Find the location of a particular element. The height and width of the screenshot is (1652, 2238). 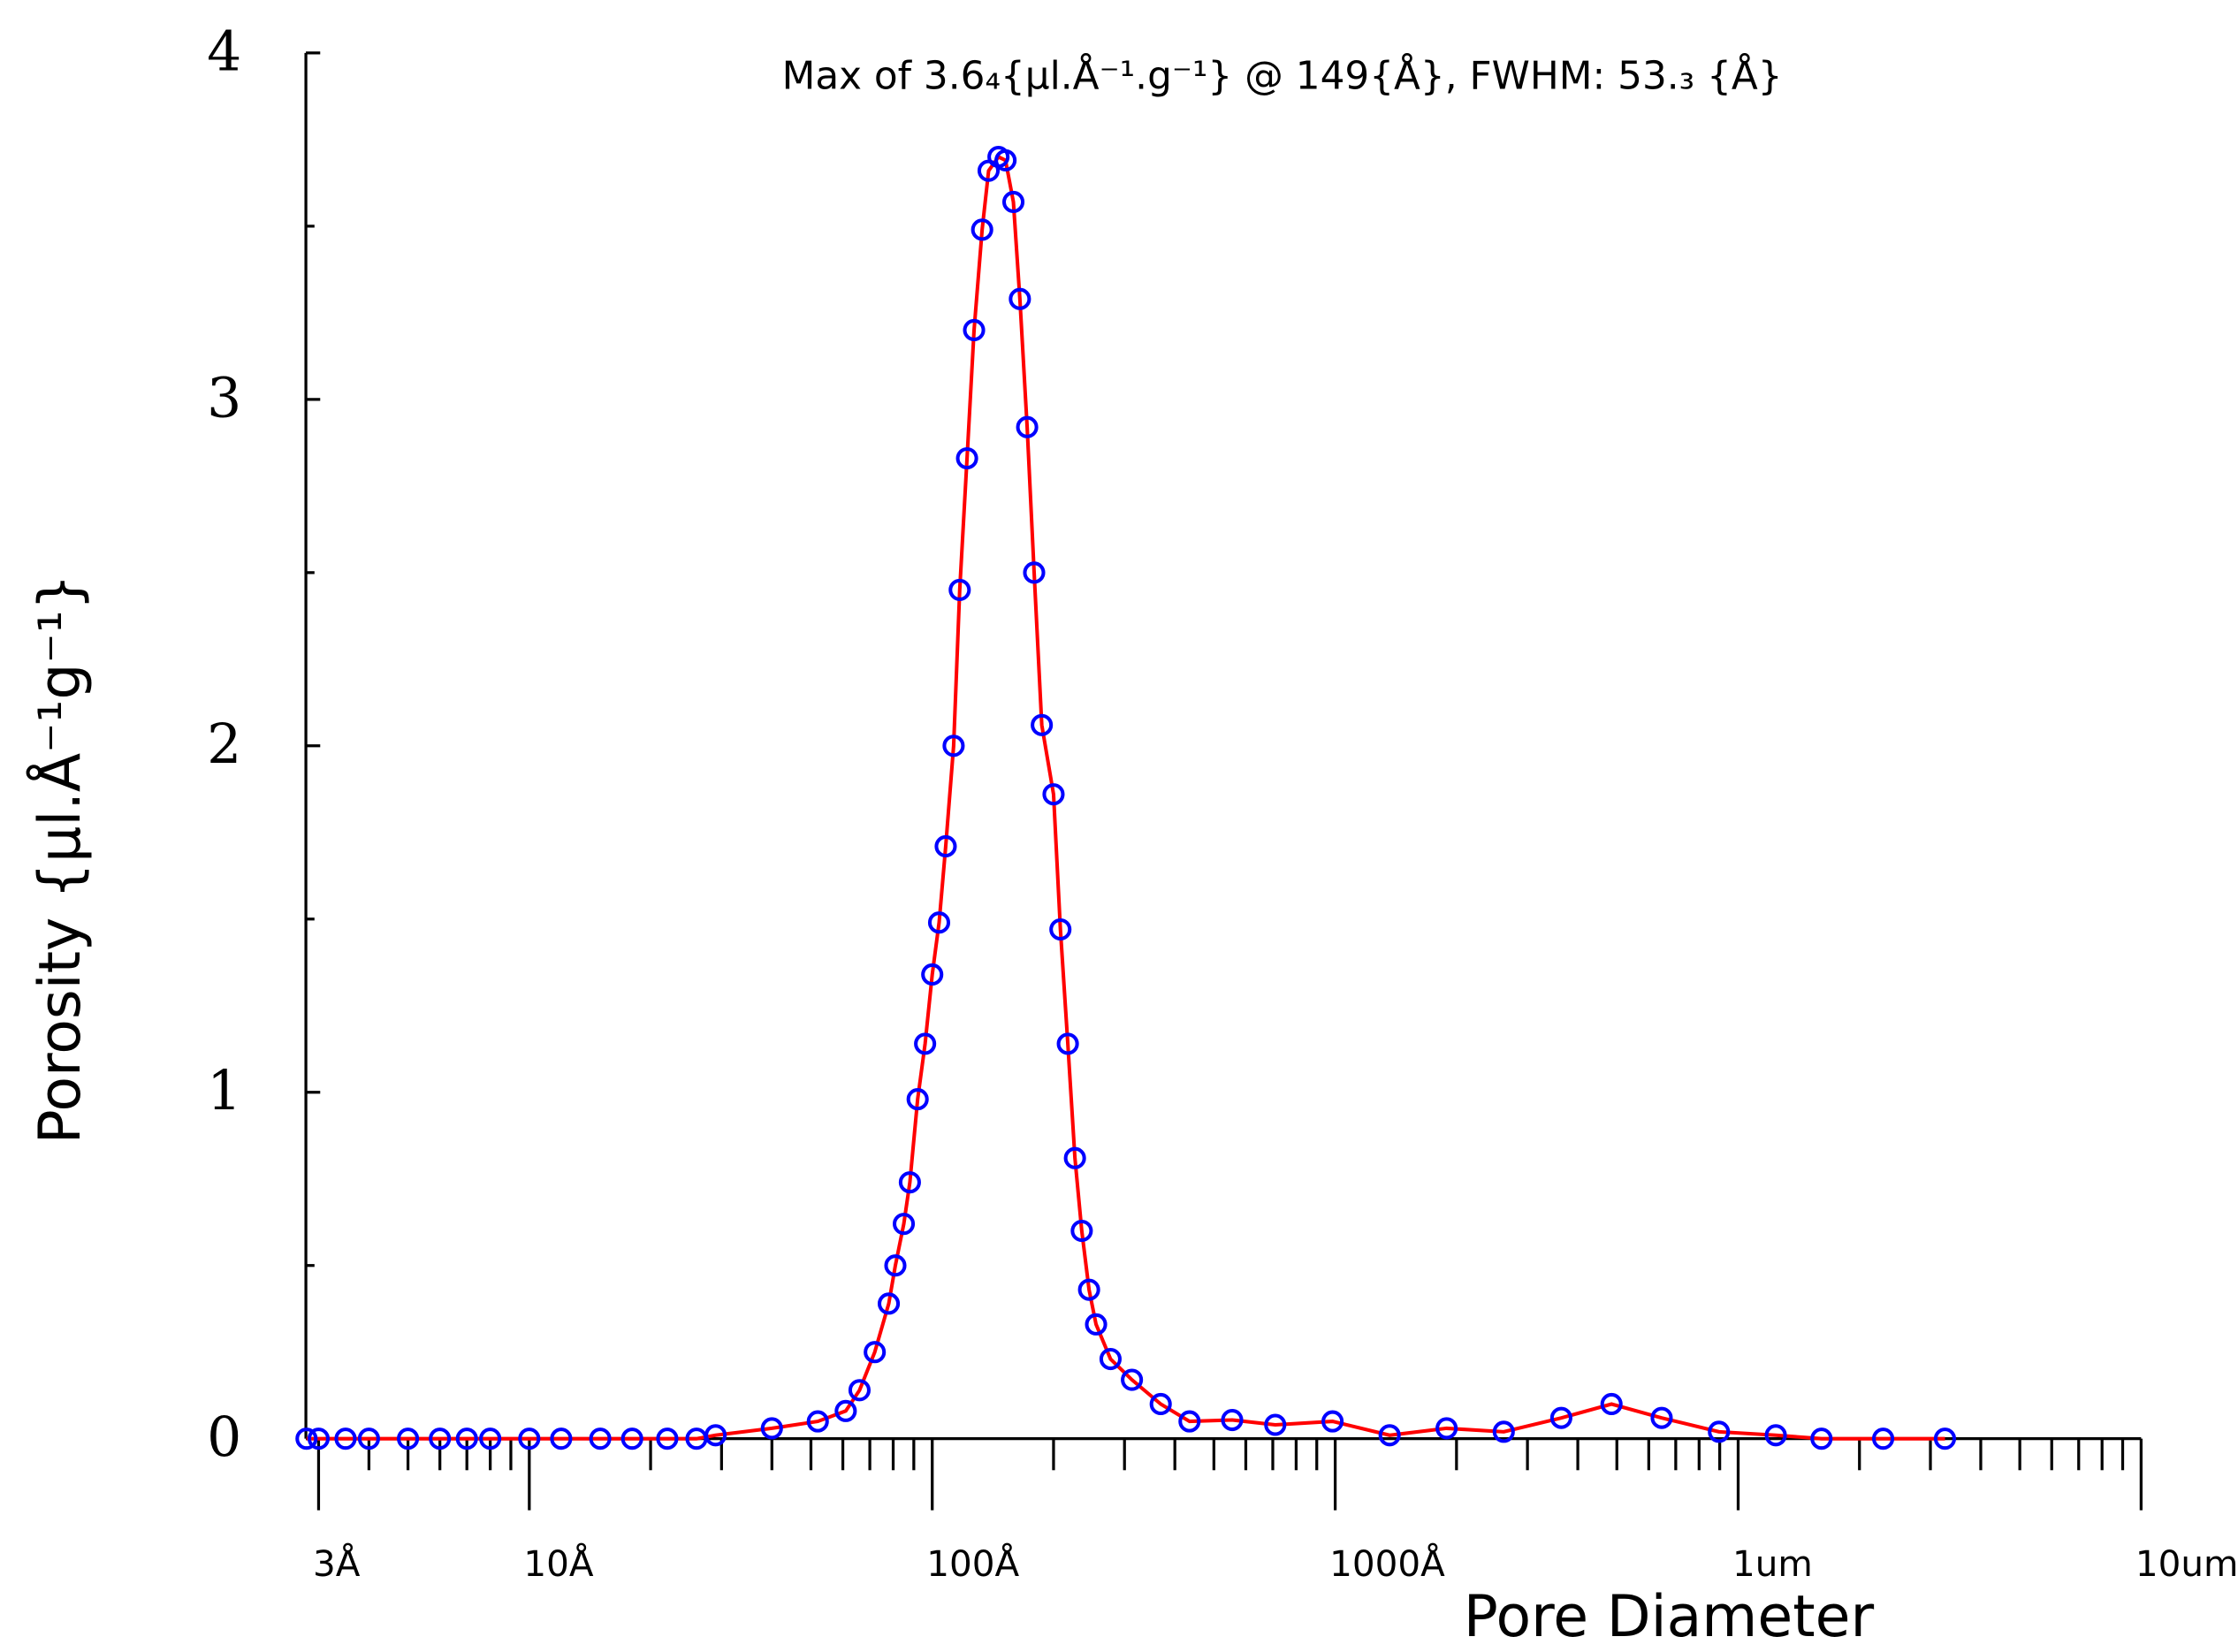

y-tick-label: 1 is located at coordinates (224, 1091).